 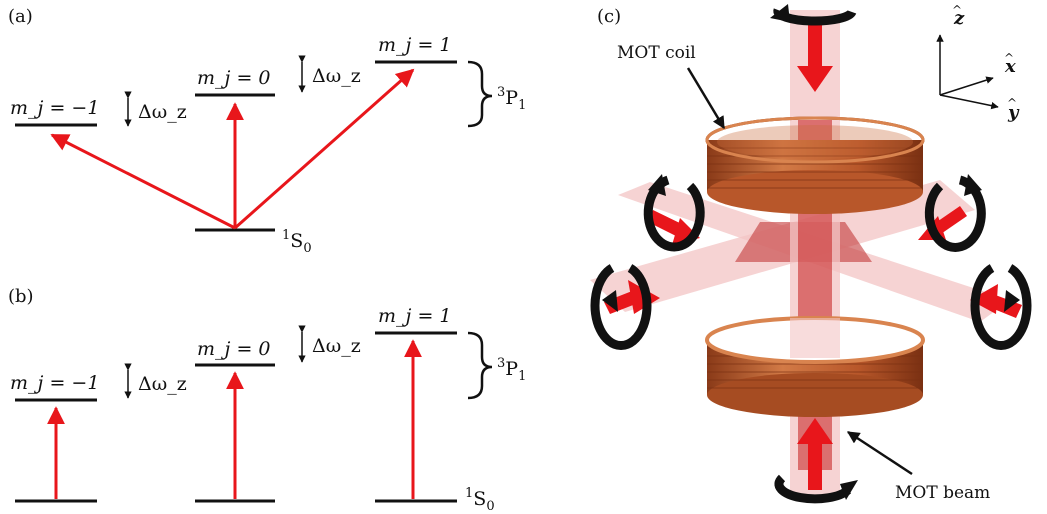 What do you see at coordinates (969, 102) in the screenshot?
I see `y-axis` at bounding box center [969, 102].